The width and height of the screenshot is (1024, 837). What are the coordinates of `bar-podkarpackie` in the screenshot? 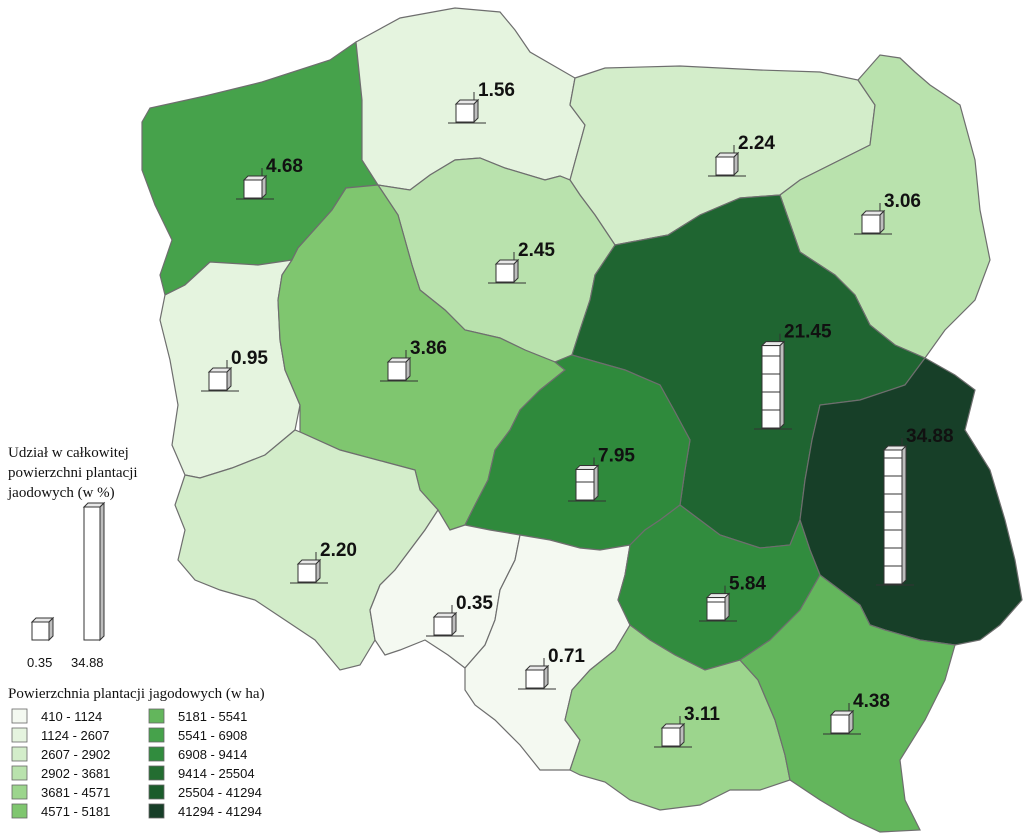 It's located at (842, 719).